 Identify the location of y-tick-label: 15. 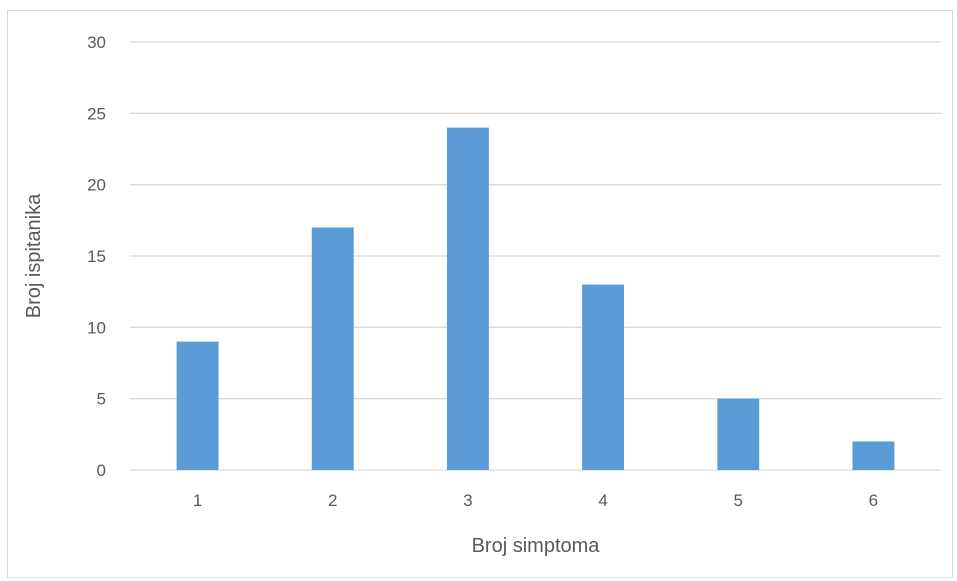
(96, 256).